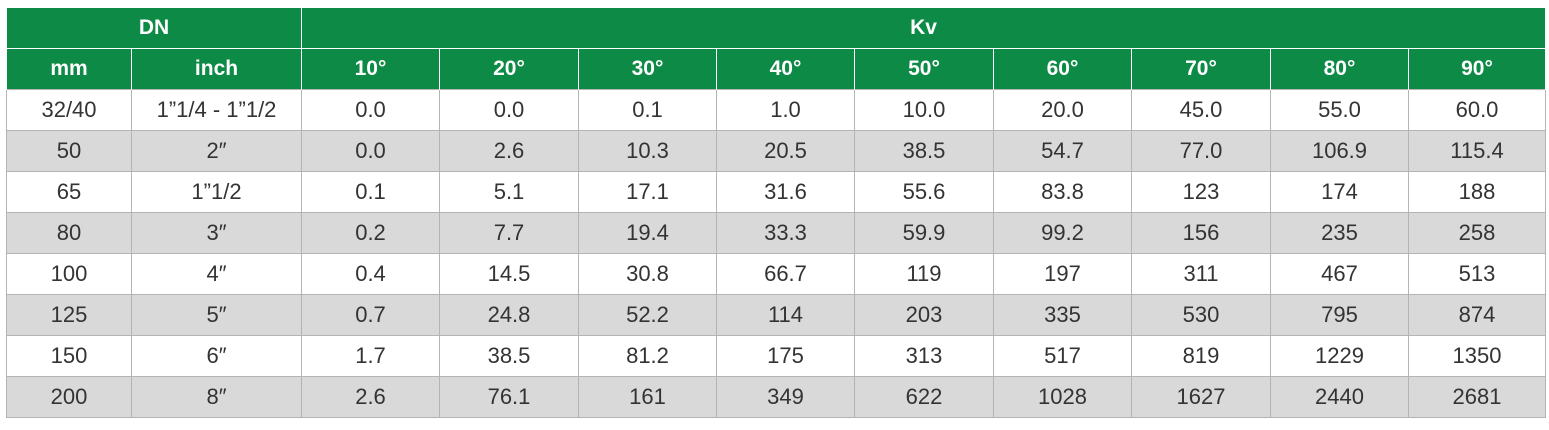 The height and width of the screenshot is (430, 1549). I want to click on angle-column-header: 30°, so click(647, 69).